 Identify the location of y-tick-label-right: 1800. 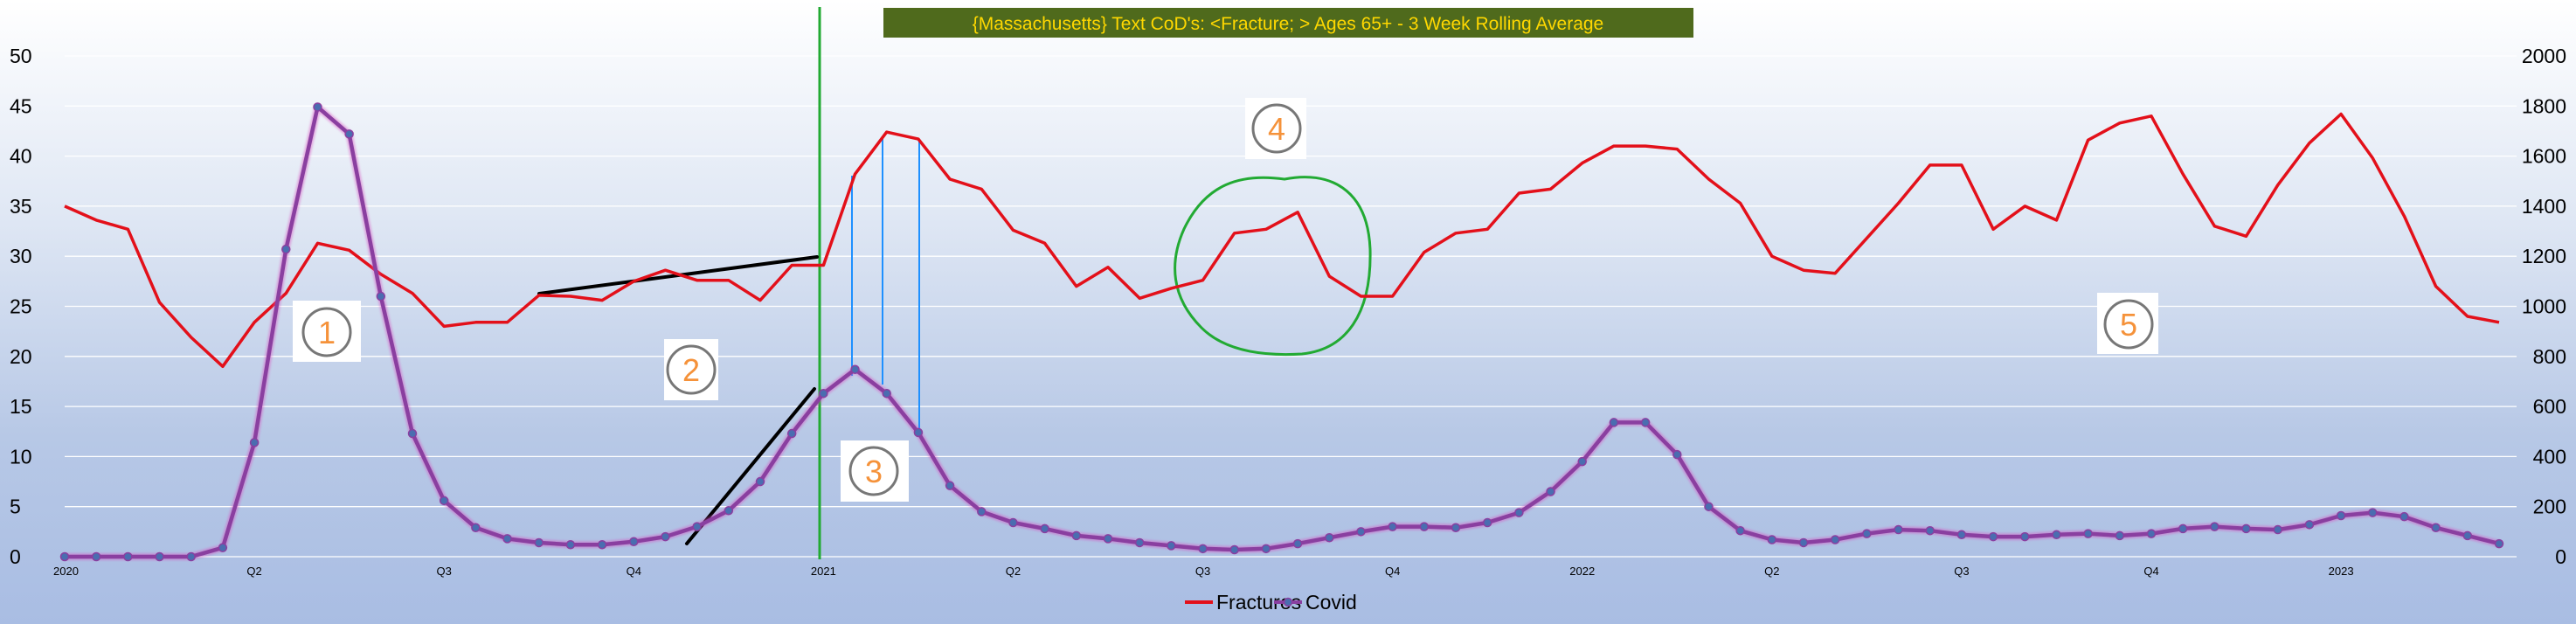
(2544, 105).